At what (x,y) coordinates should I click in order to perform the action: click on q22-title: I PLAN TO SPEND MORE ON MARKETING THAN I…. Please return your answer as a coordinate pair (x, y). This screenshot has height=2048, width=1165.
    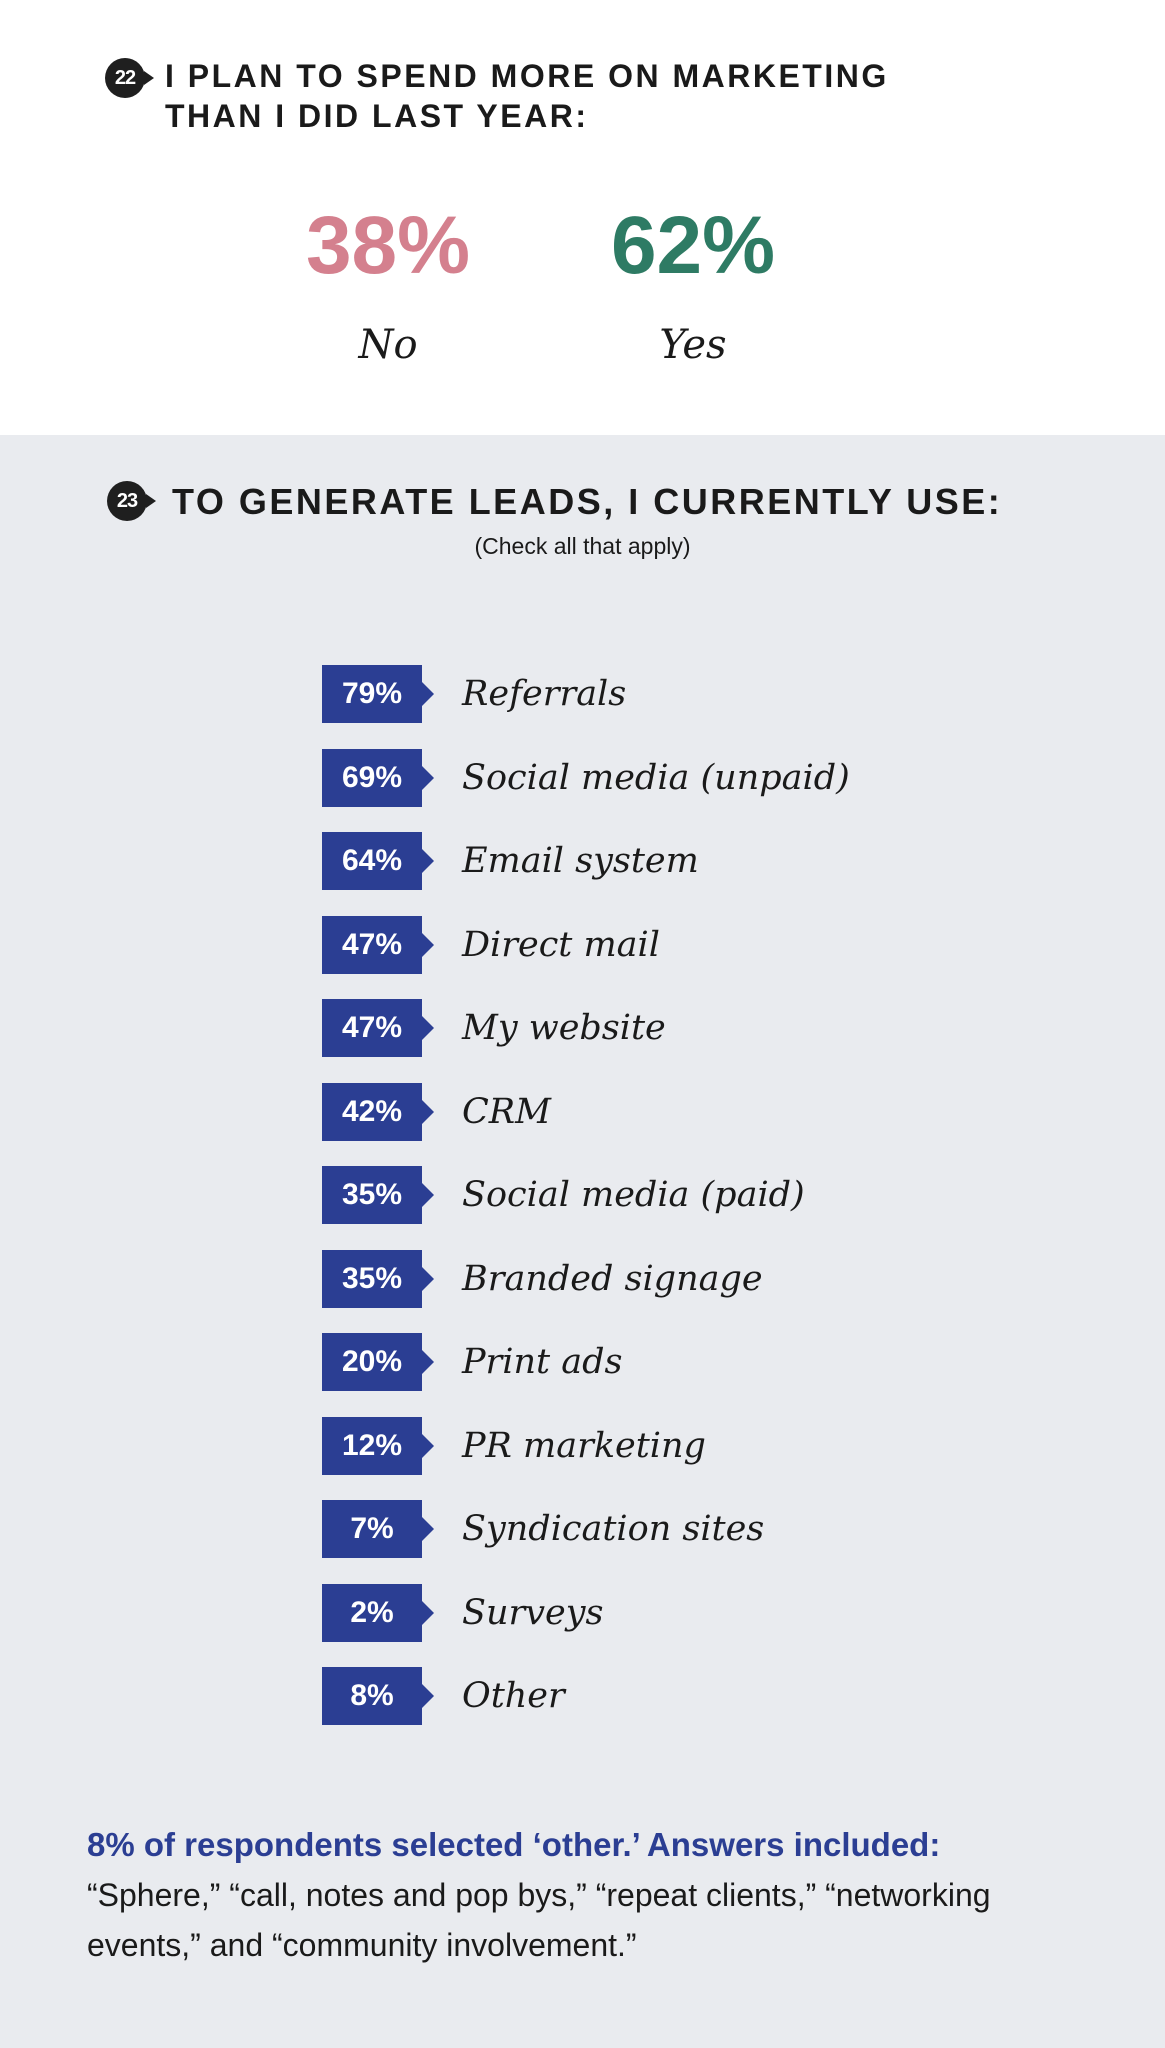
    Looking at the image, I should click on (527, 96).